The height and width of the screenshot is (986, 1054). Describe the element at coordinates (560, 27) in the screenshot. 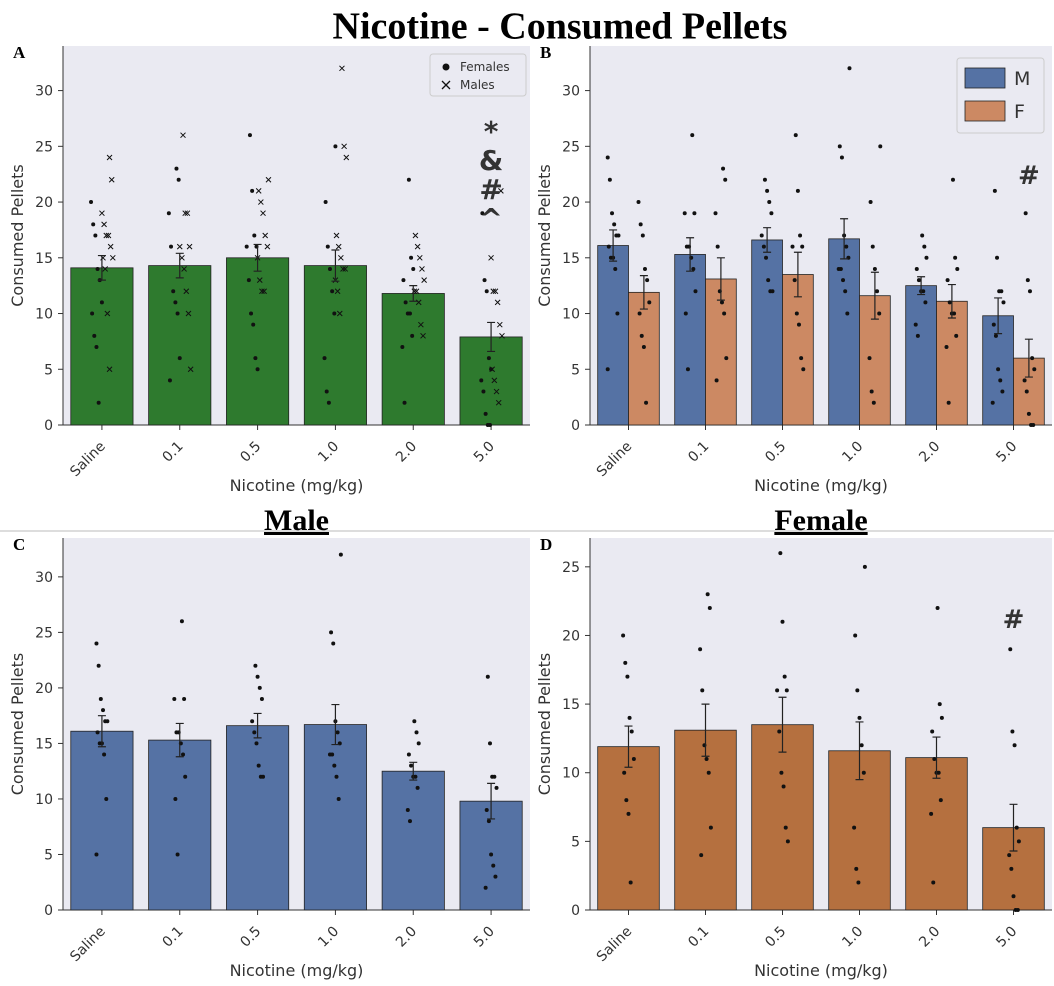

I see `figure-title: Nicotine - Consumed Pellets` at that location.